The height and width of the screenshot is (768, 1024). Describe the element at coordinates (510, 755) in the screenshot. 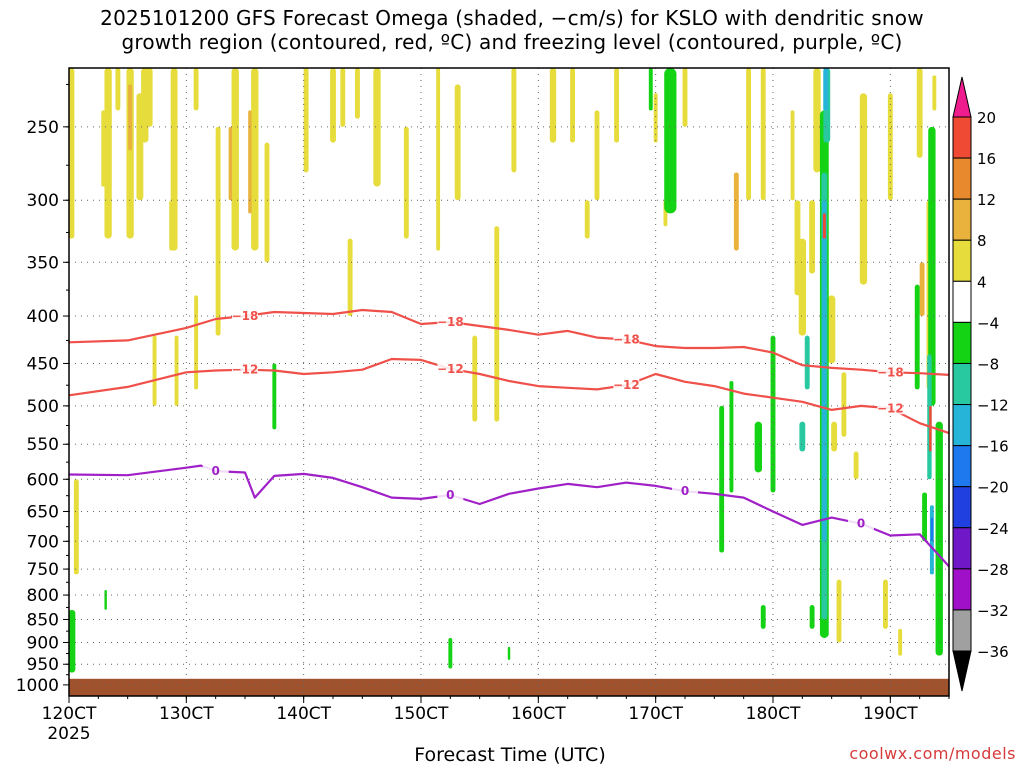

I see `x-axis-label: Forecast Time (UTC)` at that location.